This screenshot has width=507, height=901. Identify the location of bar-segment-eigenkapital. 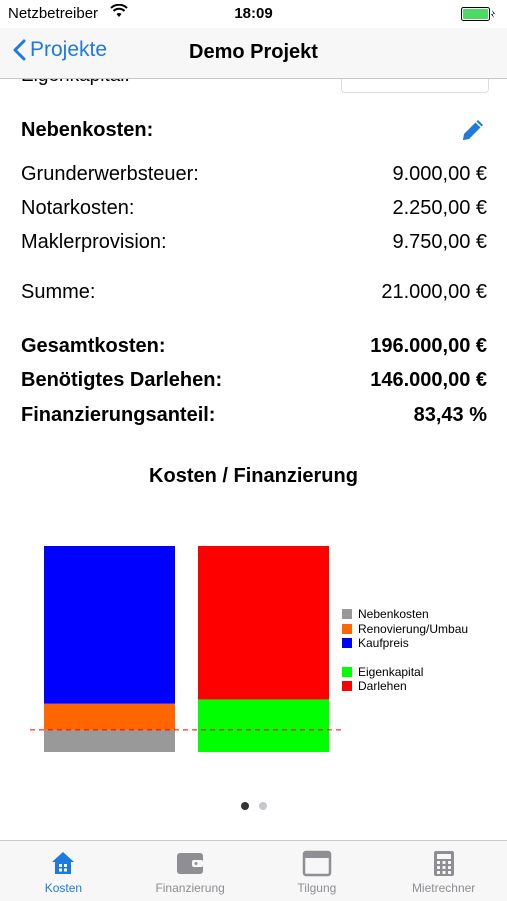
(263, 725).